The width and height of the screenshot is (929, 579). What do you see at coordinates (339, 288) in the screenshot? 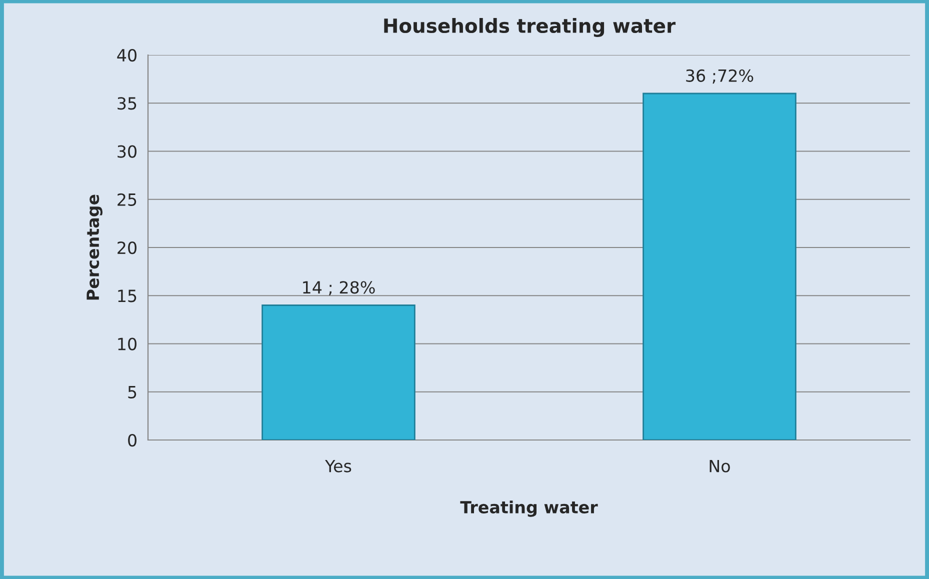
I see `data-label: 14 ; 28%` at bounding box center [339, 288].